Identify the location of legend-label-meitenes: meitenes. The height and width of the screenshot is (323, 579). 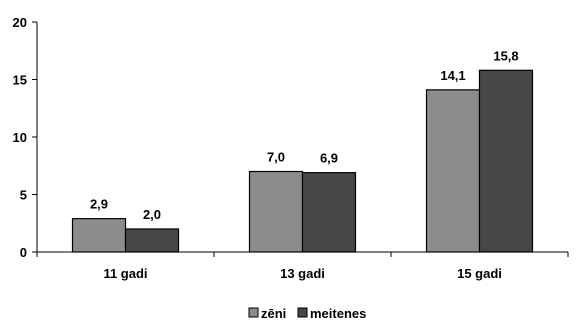
(338, 313).